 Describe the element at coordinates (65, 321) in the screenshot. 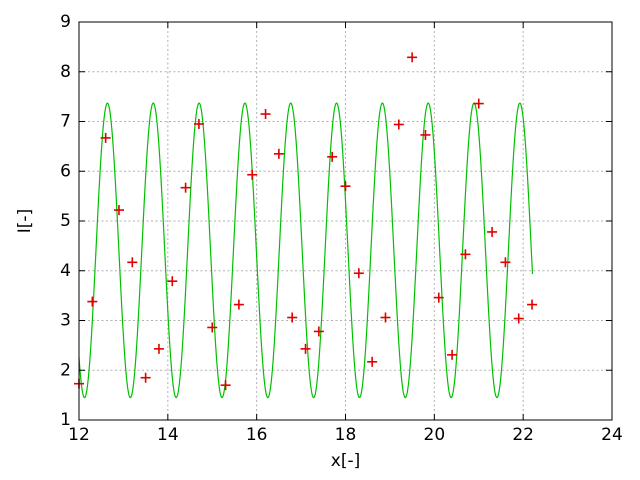

I see `y-tick-label: 3` at that location.